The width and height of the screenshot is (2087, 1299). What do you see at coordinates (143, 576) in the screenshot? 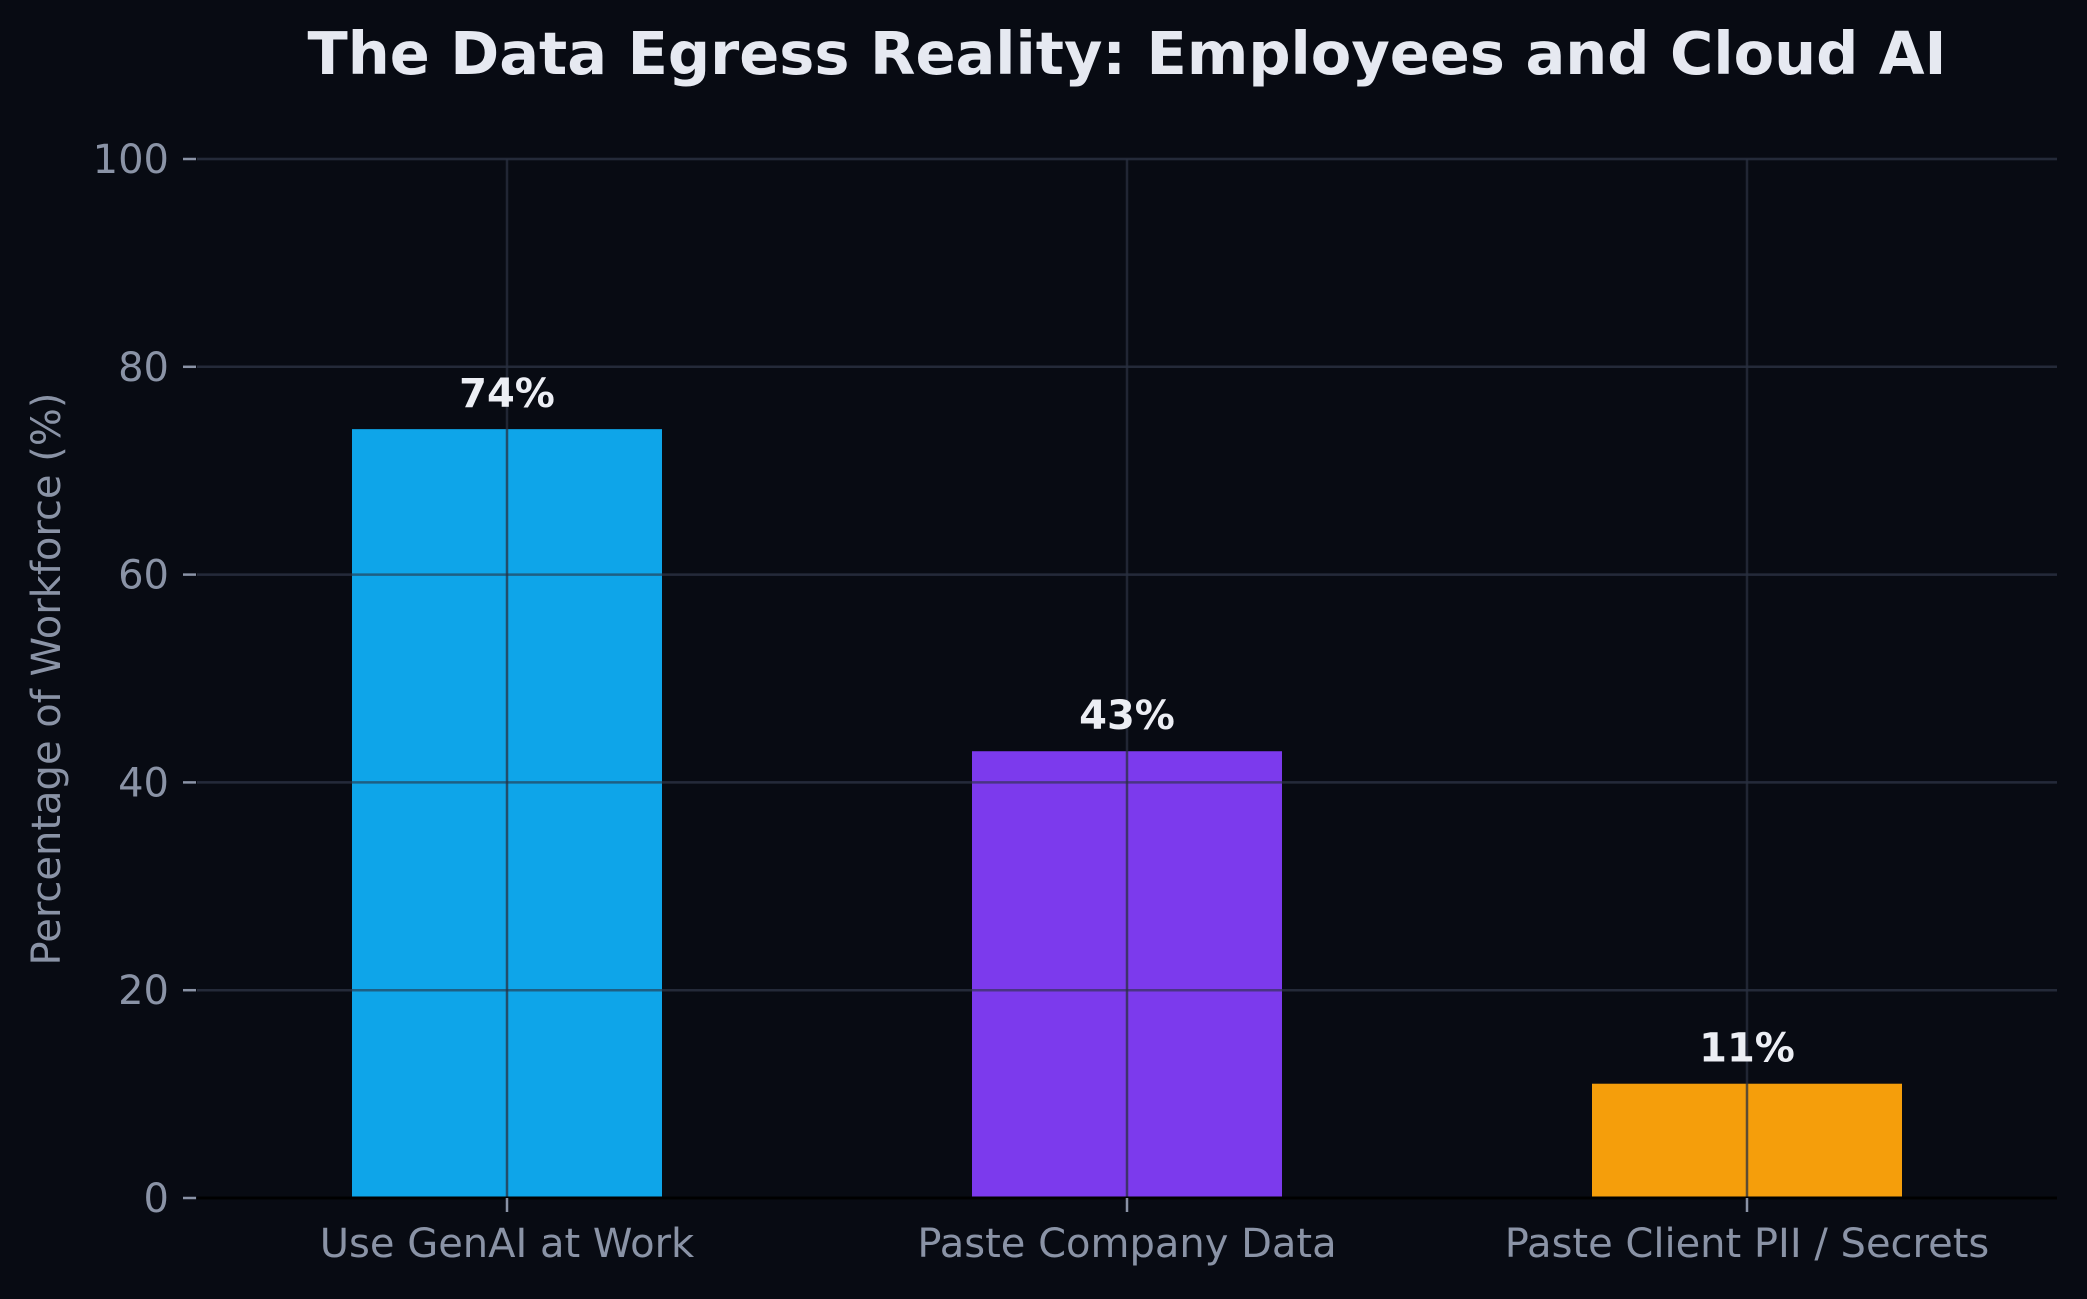
I see `y-tick-label: 60` at bounding box center [143, 576].